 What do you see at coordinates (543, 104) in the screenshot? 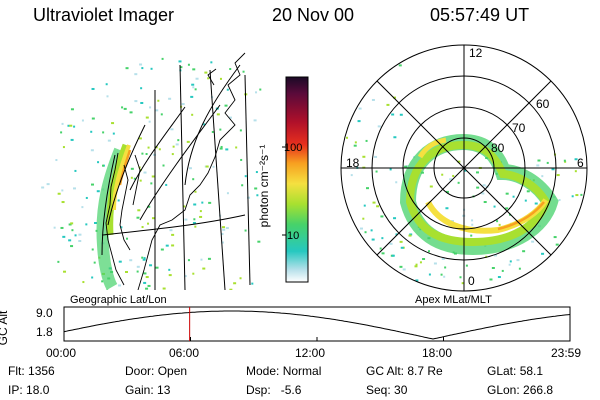
I see `lat-label-60: 60` at bounding box center [543, 104].